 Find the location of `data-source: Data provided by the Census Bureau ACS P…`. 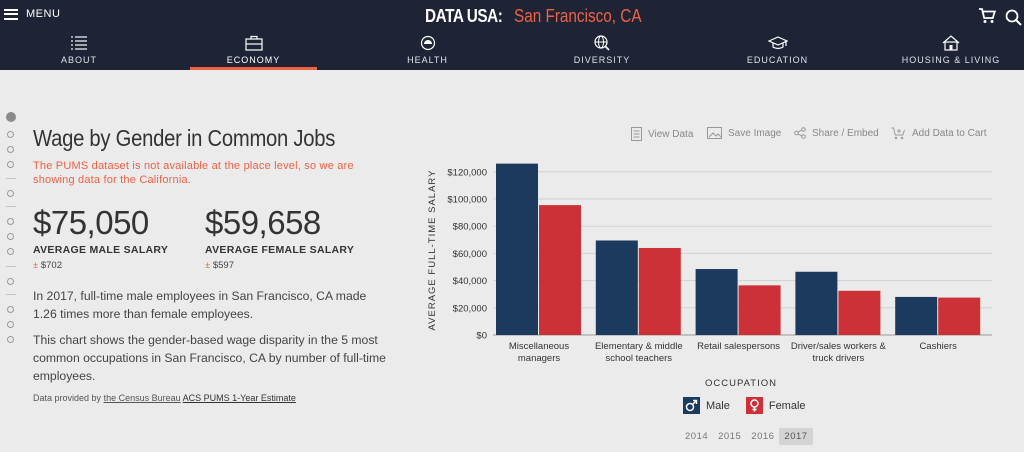

data-source: Data provided by the Census Bureau ACS P… is located at coordinates (164, 398).